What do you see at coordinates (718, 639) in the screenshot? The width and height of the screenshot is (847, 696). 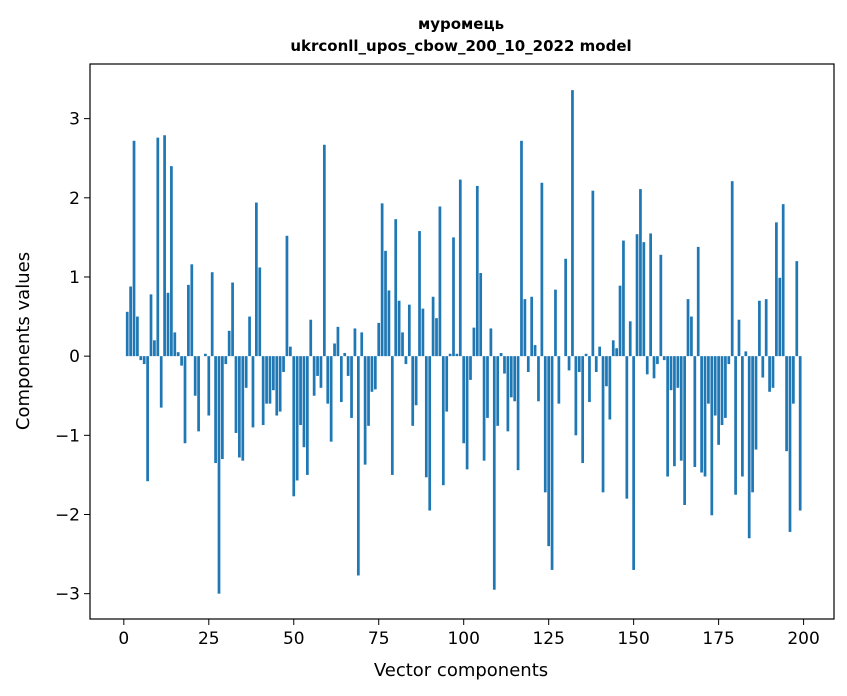 I see `x-tick-label: 175` at bounding box center [718, 639].